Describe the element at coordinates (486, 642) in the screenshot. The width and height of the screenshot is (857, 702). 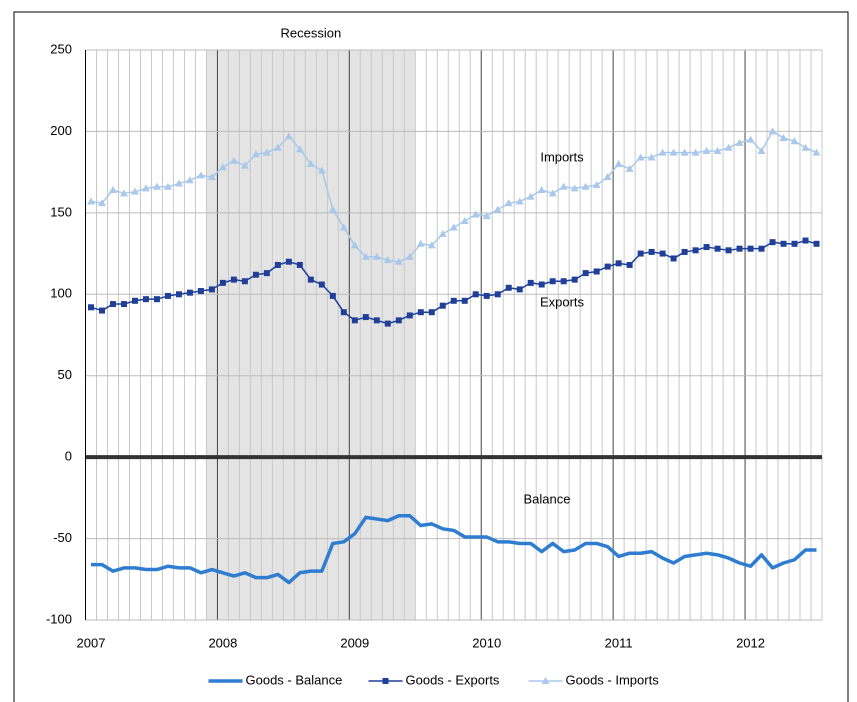
I see `x-tick-label: 2010` at that location.